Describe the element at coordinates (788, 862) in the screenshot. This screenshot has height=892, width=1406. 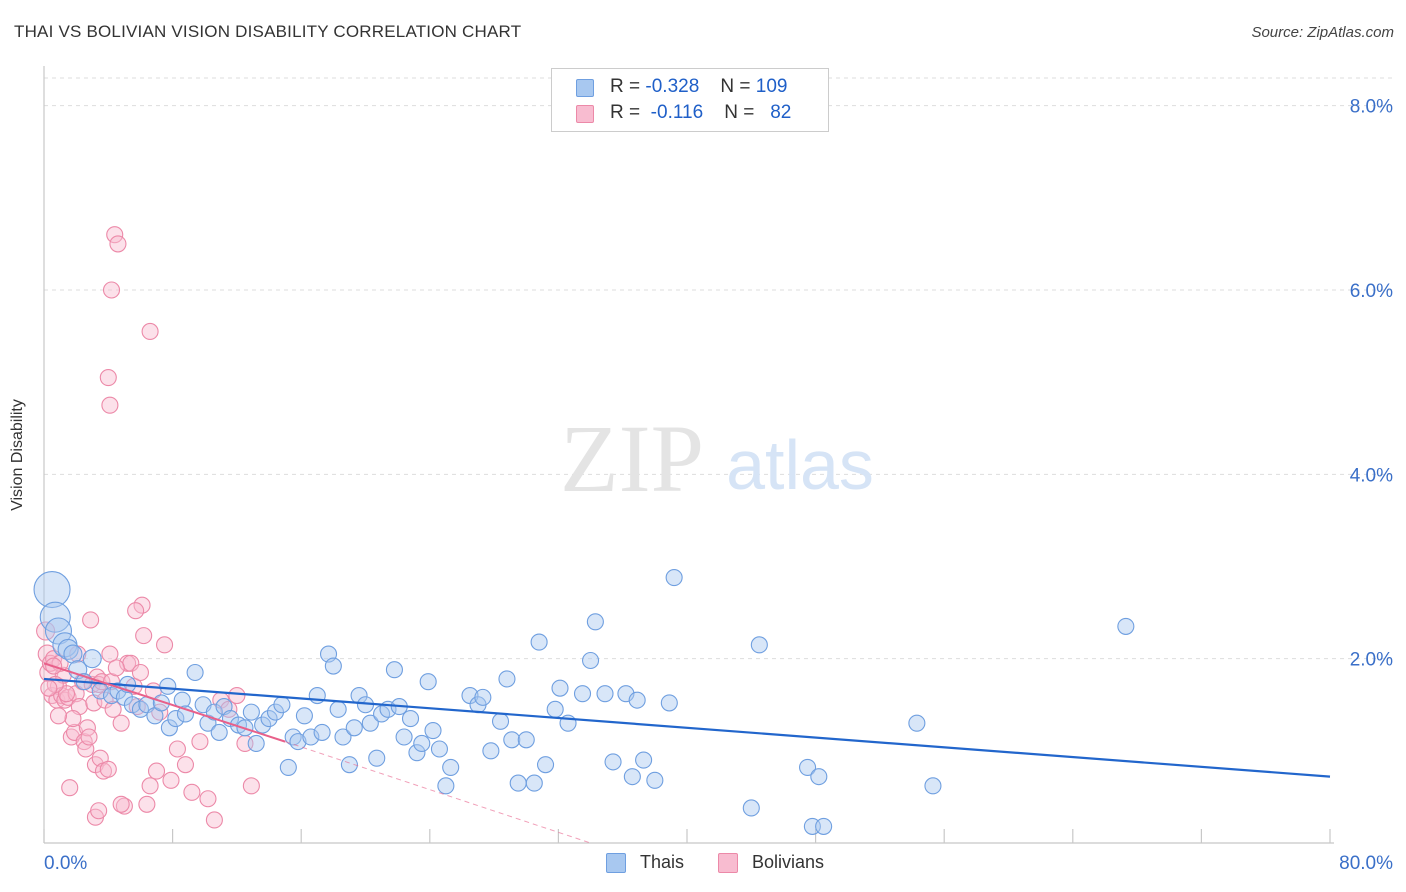
I see `bottom-legend-label-bolivians: Bolivians` at that location.